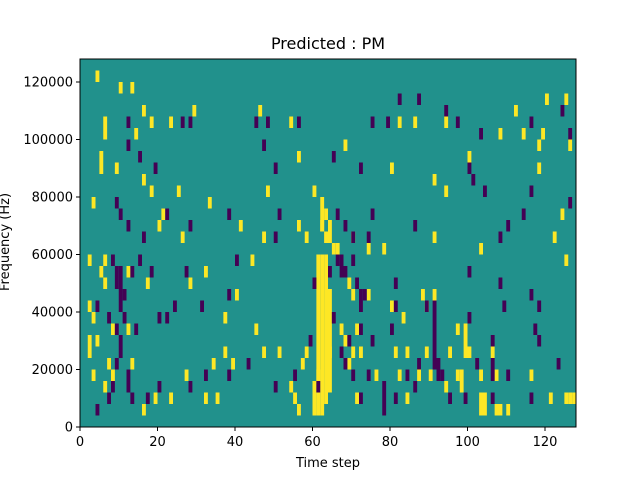  I want to click on x-tick-label: 120, so click(545, 442).